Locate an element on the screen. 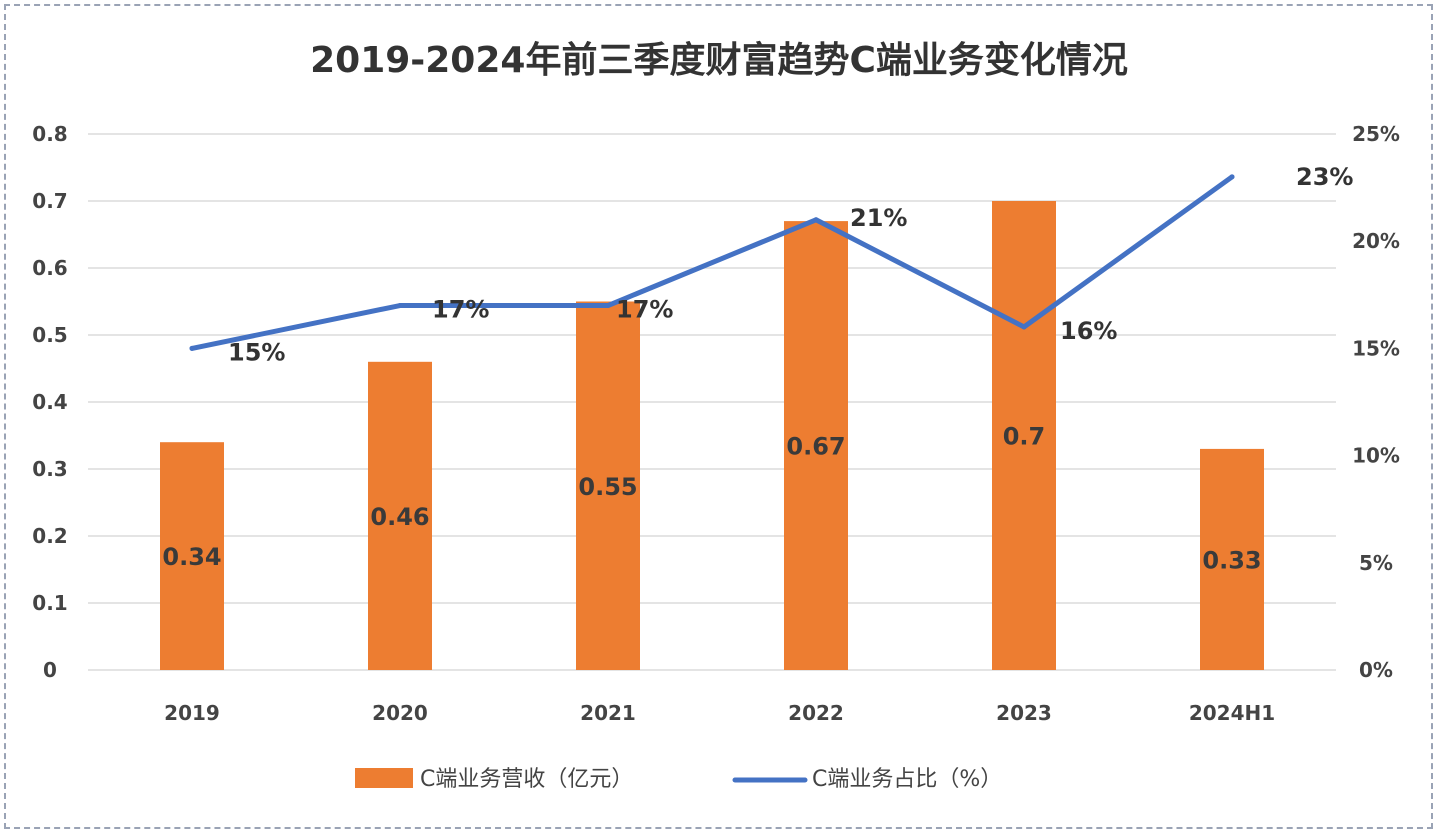 The height and width of the screenshot is (833, 1439). bar-data-label: 0.33 is located at coordinates (1231, 560).